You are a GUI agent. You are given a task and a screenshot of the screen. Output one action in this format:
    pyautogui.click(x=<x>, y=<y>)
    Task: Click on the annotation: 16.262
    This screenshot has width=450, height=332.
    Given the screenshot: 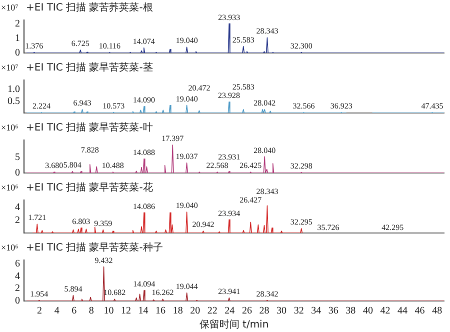 What is the action you would take?
    pyautogui.click(x=163, y=293)
    